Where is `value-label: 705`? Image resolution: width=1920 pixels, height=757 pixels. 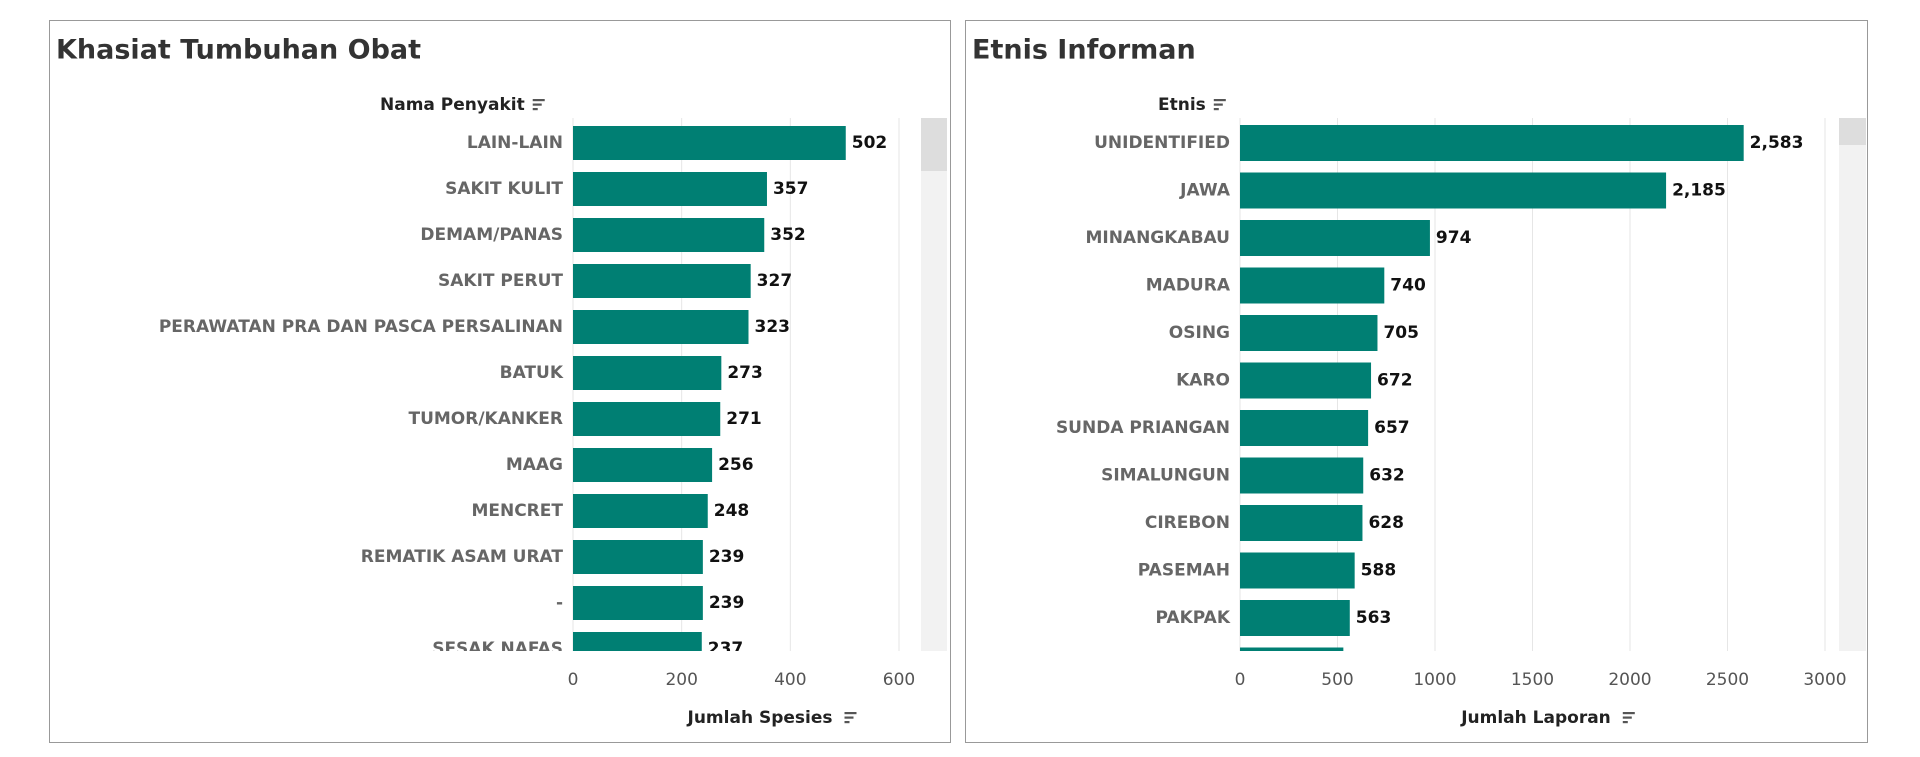 value-label: 705 is located at coordinates (1401, 333).